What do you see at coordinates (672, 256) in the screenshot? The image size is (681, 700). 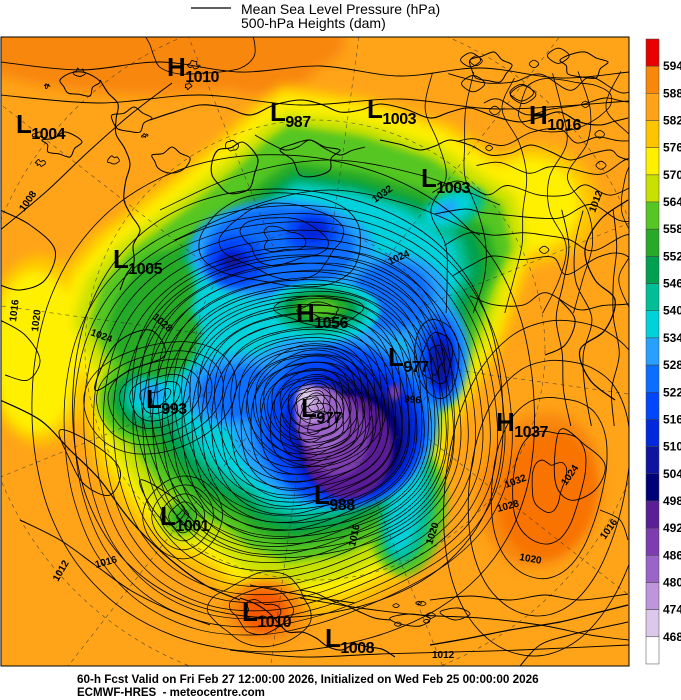 I see `svg-text: 552` at bounding box center [672, 256].